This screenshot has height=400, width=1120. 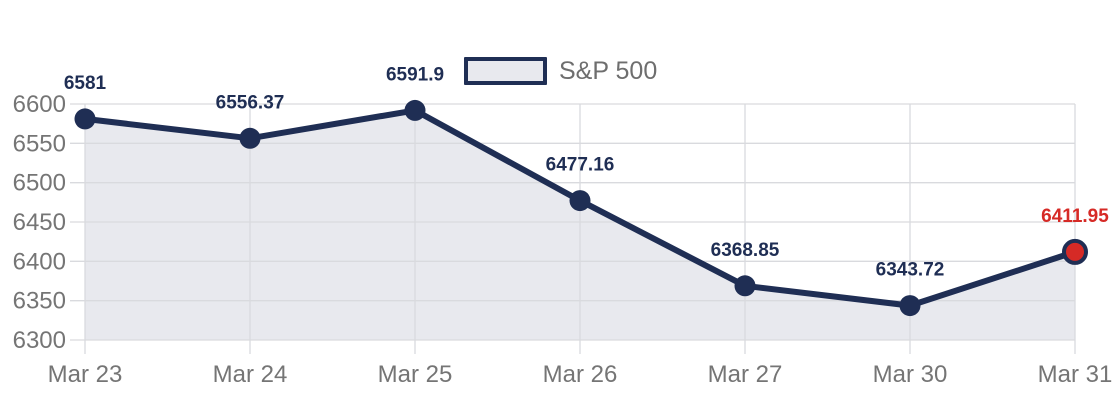 I want to click on x-axis-tick-label: Mar 26, so click(x=580, y=374).